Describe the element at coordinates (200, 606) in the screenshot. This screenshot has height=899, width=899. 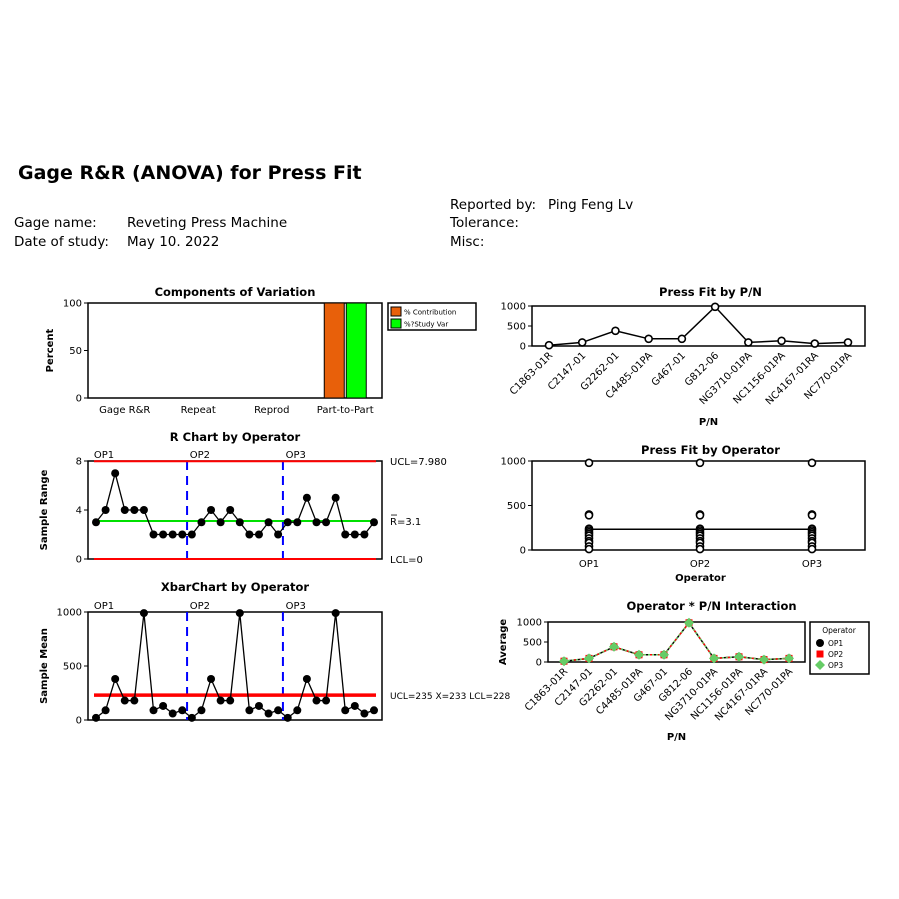
I see `xbar-chart-operator-label: OP2` at that location.